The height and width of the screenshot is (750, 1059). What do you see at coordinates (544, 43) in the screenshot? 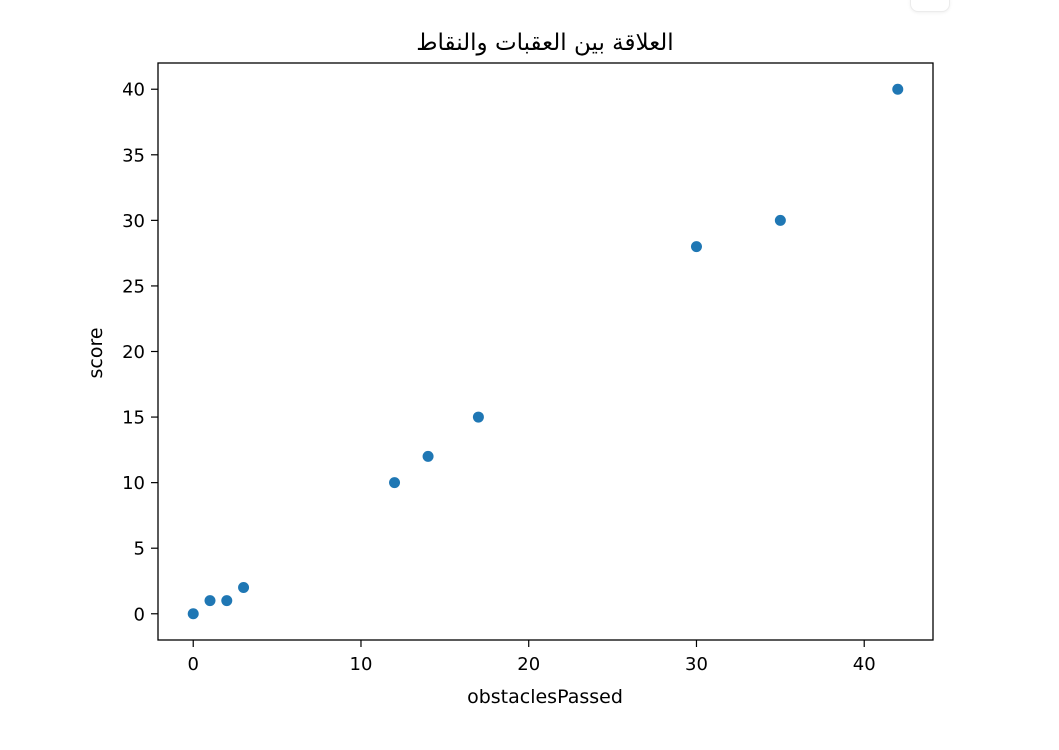
I see `chart-title: العلاقة بين العقبات والنقاط` at bounding box center [544, 43].